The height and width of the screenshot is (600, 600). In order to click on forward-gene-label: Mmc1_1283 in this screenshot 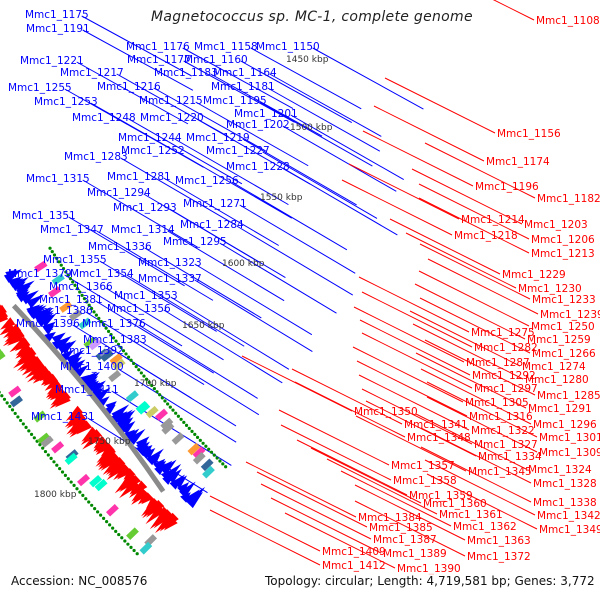, I will do `click(96, 157)`.